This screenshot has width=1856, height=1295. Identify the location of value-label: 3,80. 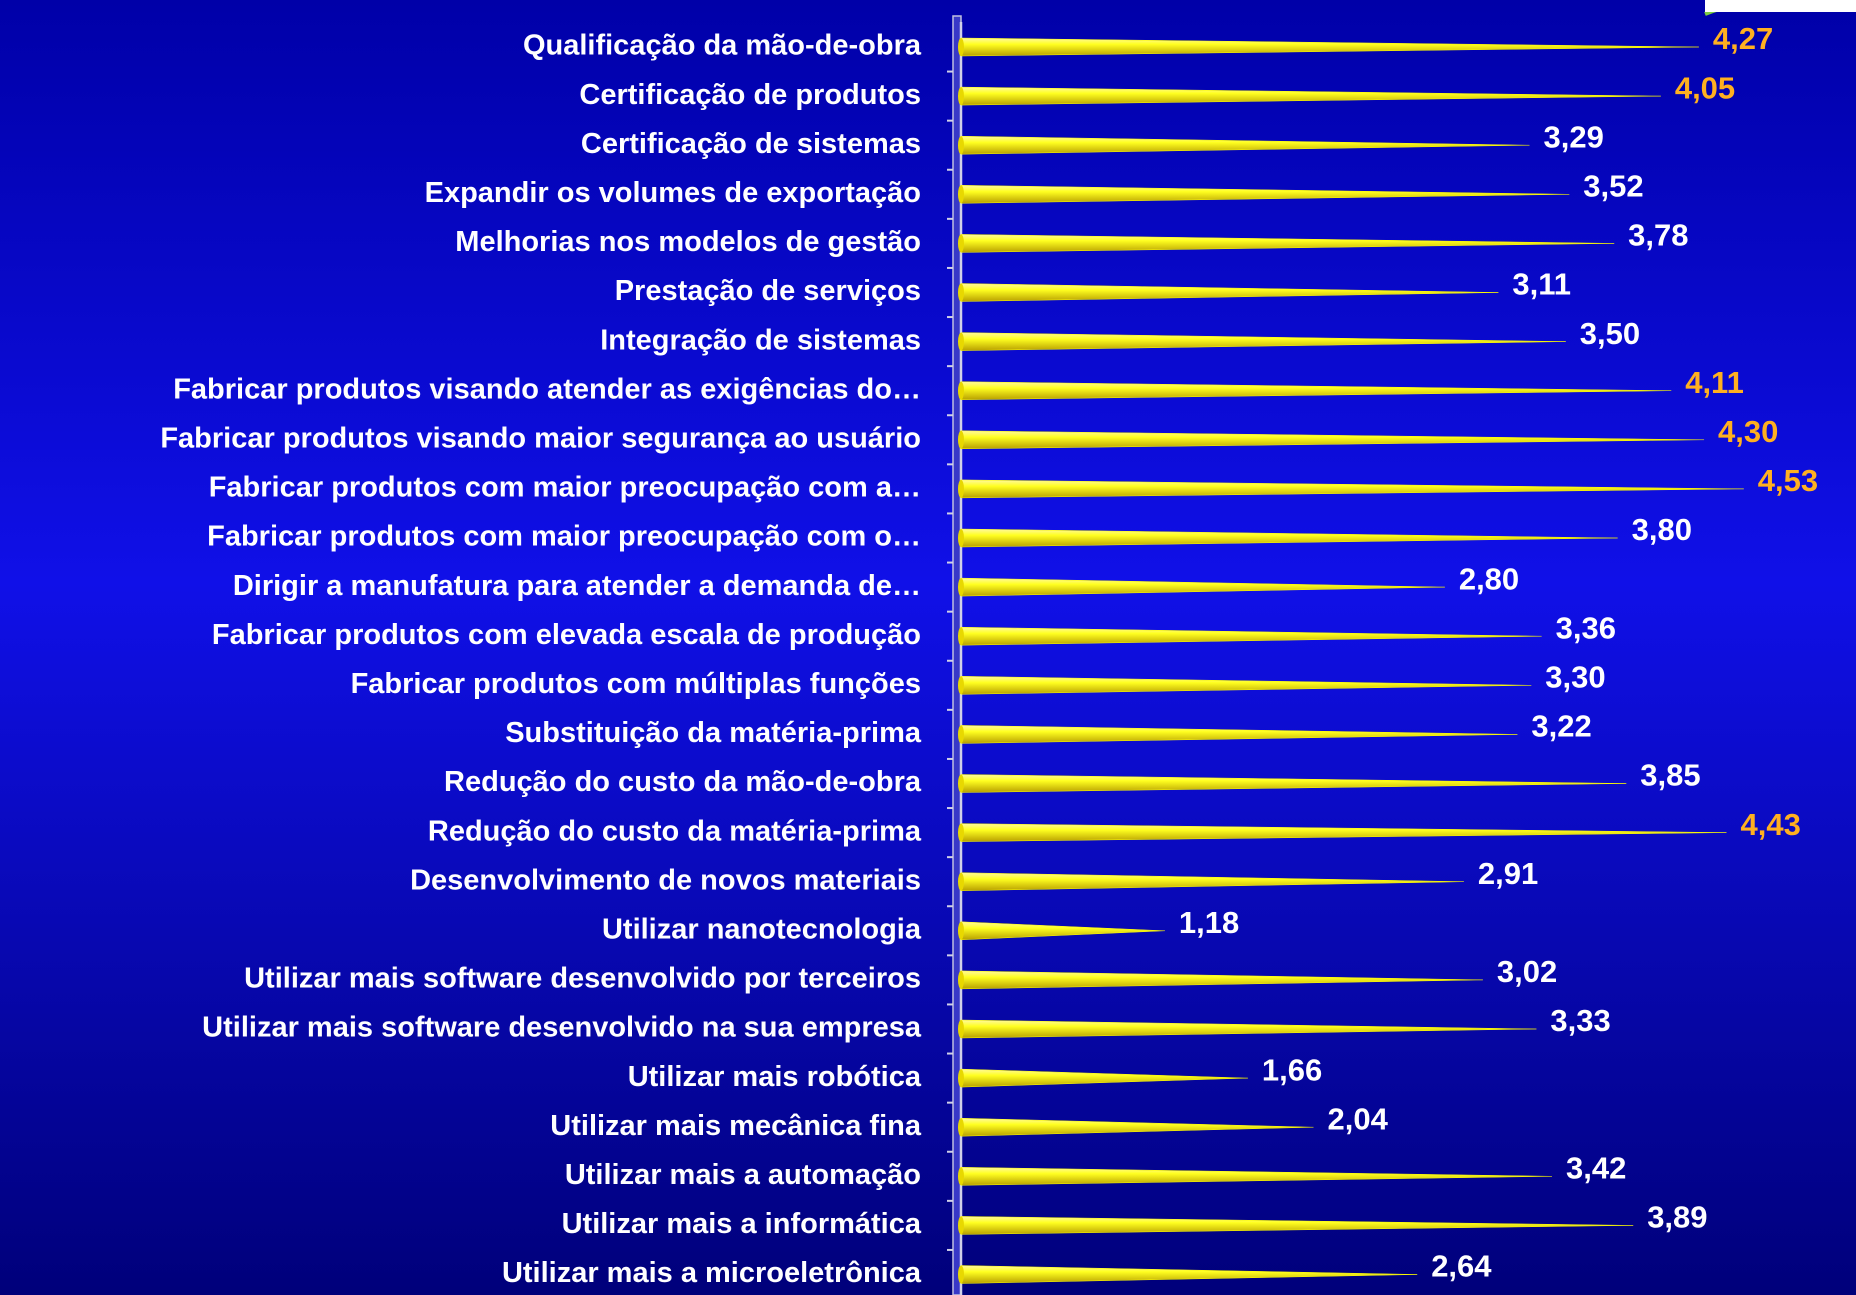
(1662, 529).